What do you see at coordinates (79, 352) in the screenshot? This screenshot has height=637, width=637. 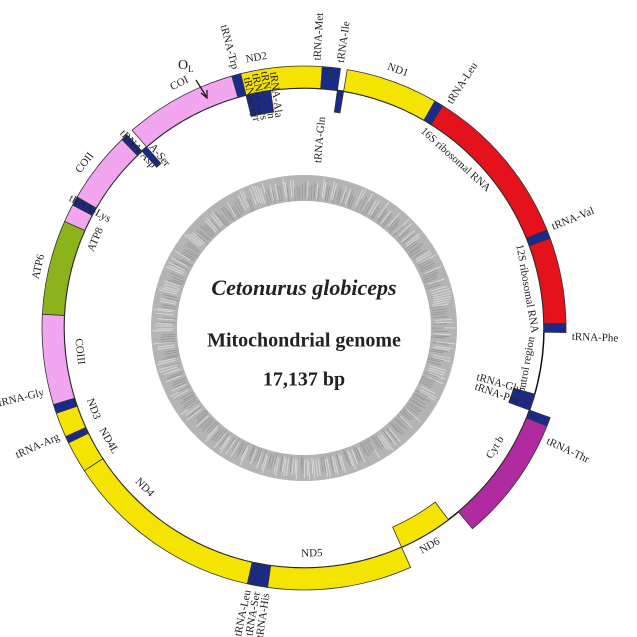 I see `gene-label: COIII` at bounding box center [79, 352].